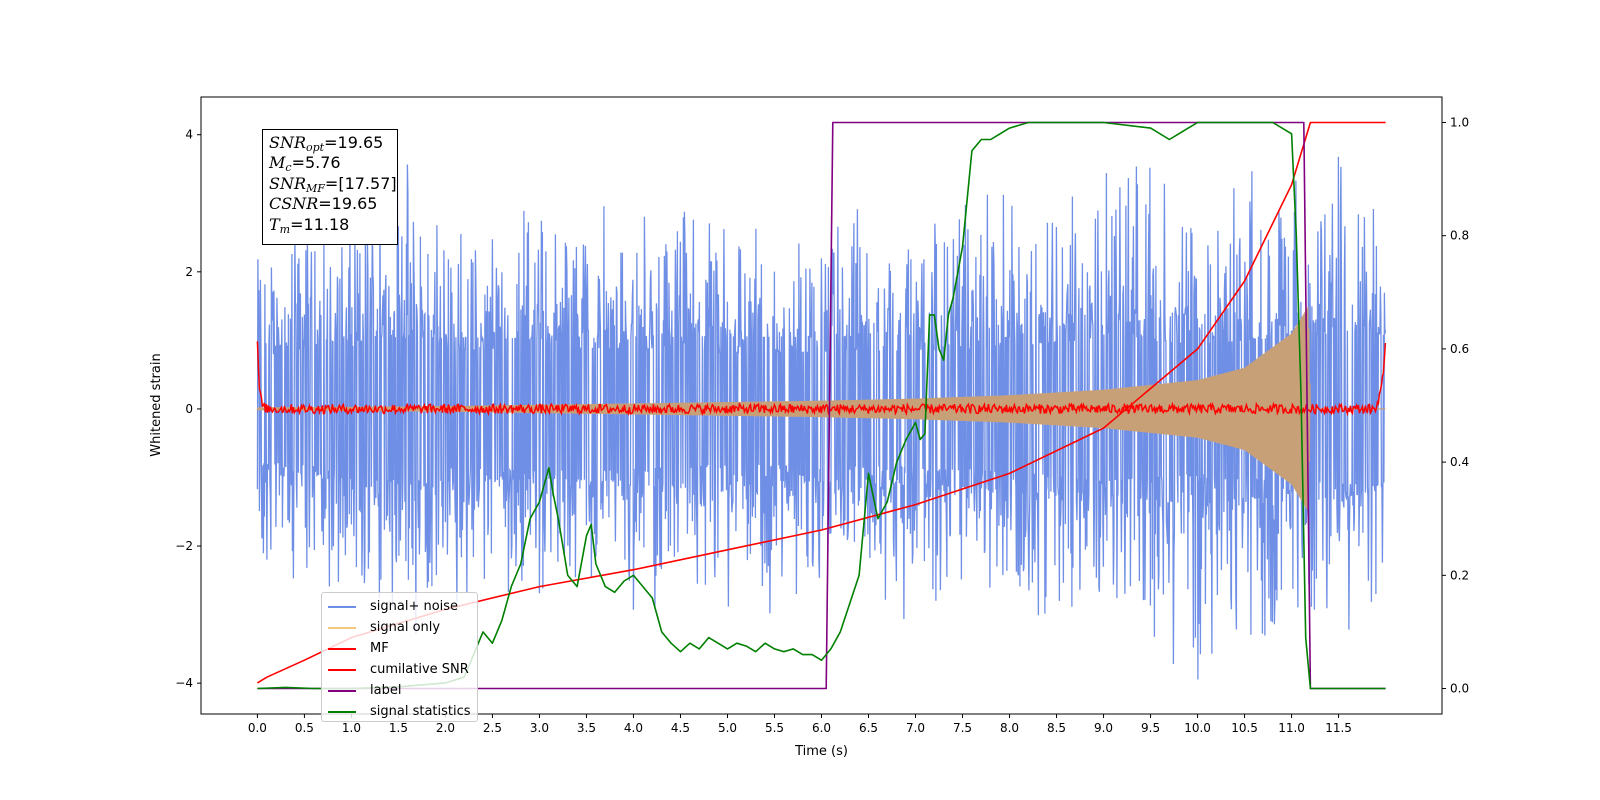 The width and height of the screenshot is (1600, 800). What do you see at coordinates (821, 728) in the screenshot?
I see `x-tick-label: 6.0` at bounding box center [821, 728].